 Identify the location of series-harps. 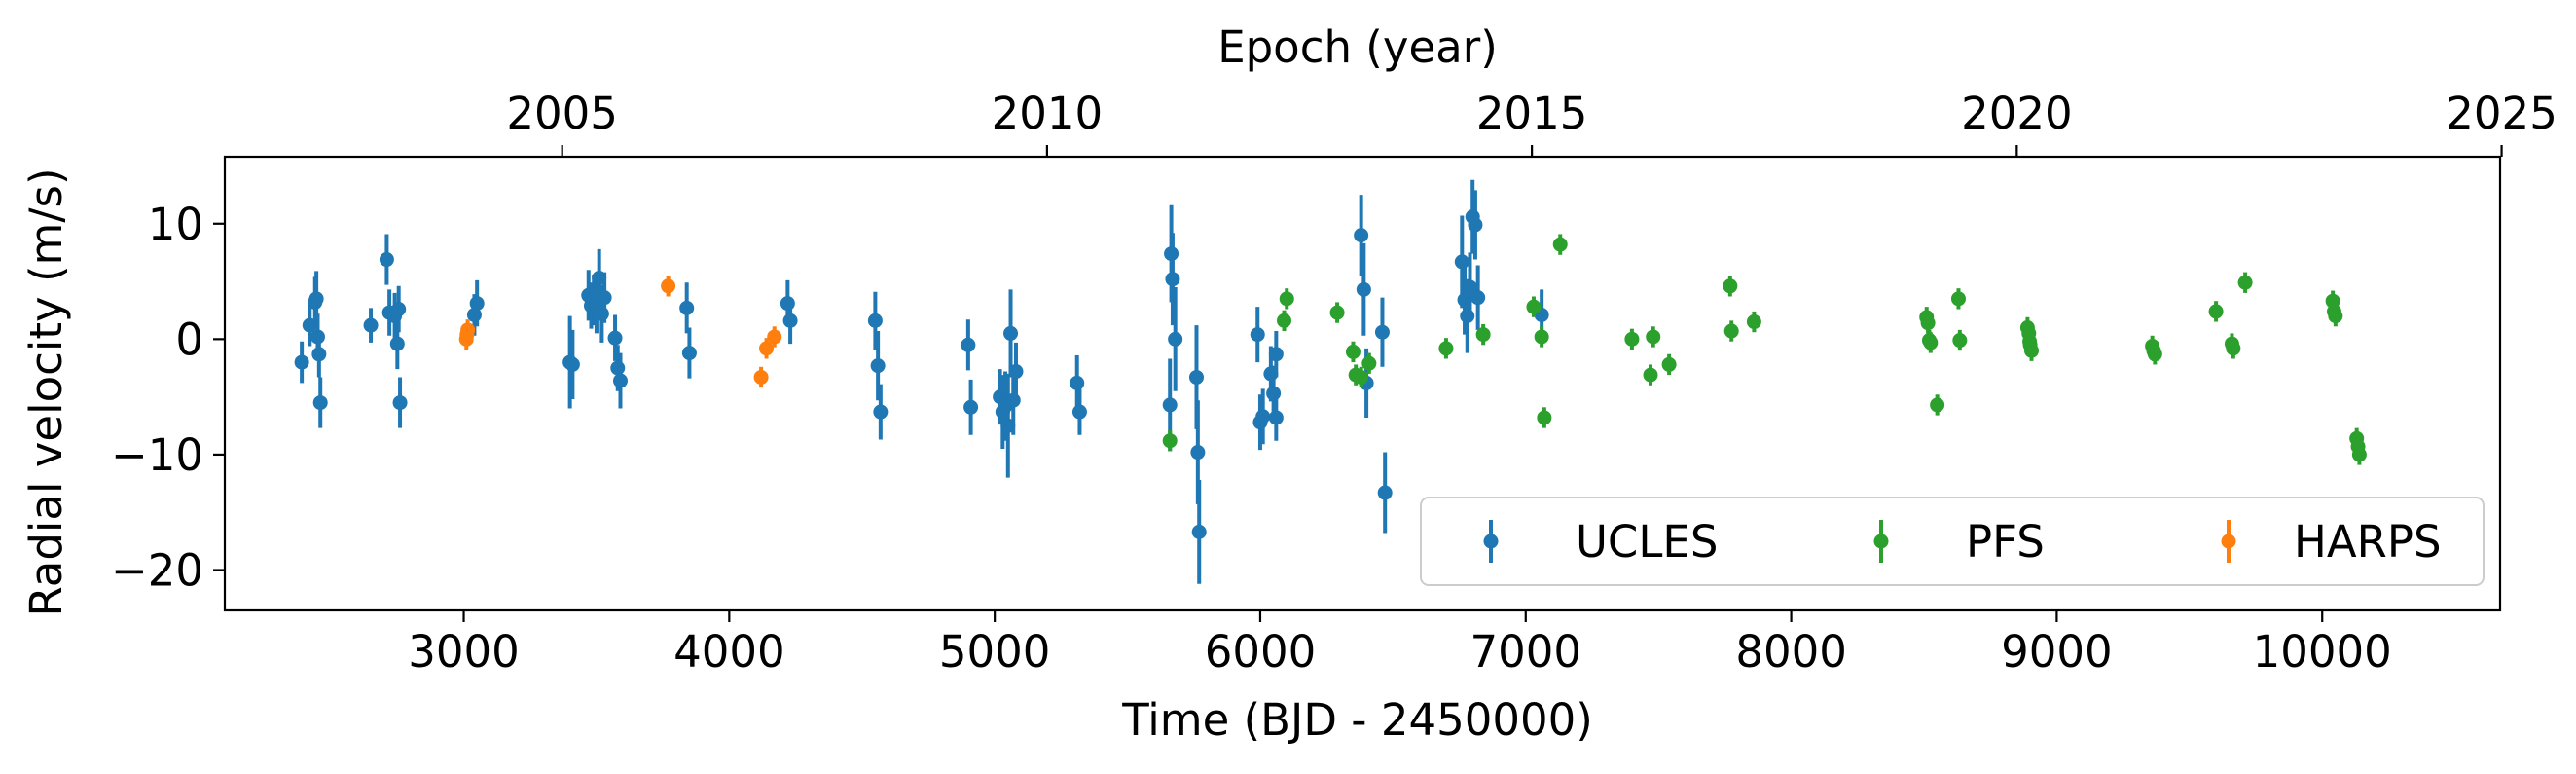
(620, 332).